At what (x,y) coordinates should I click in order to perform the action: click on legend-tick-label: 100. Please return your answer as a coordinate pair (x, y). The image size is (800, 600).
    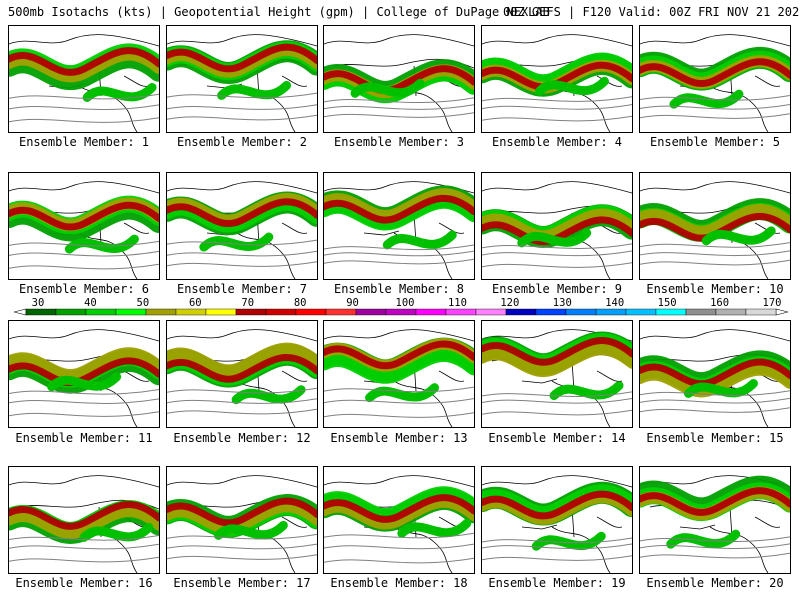
    Looking at the image, I should click on (405, 303).